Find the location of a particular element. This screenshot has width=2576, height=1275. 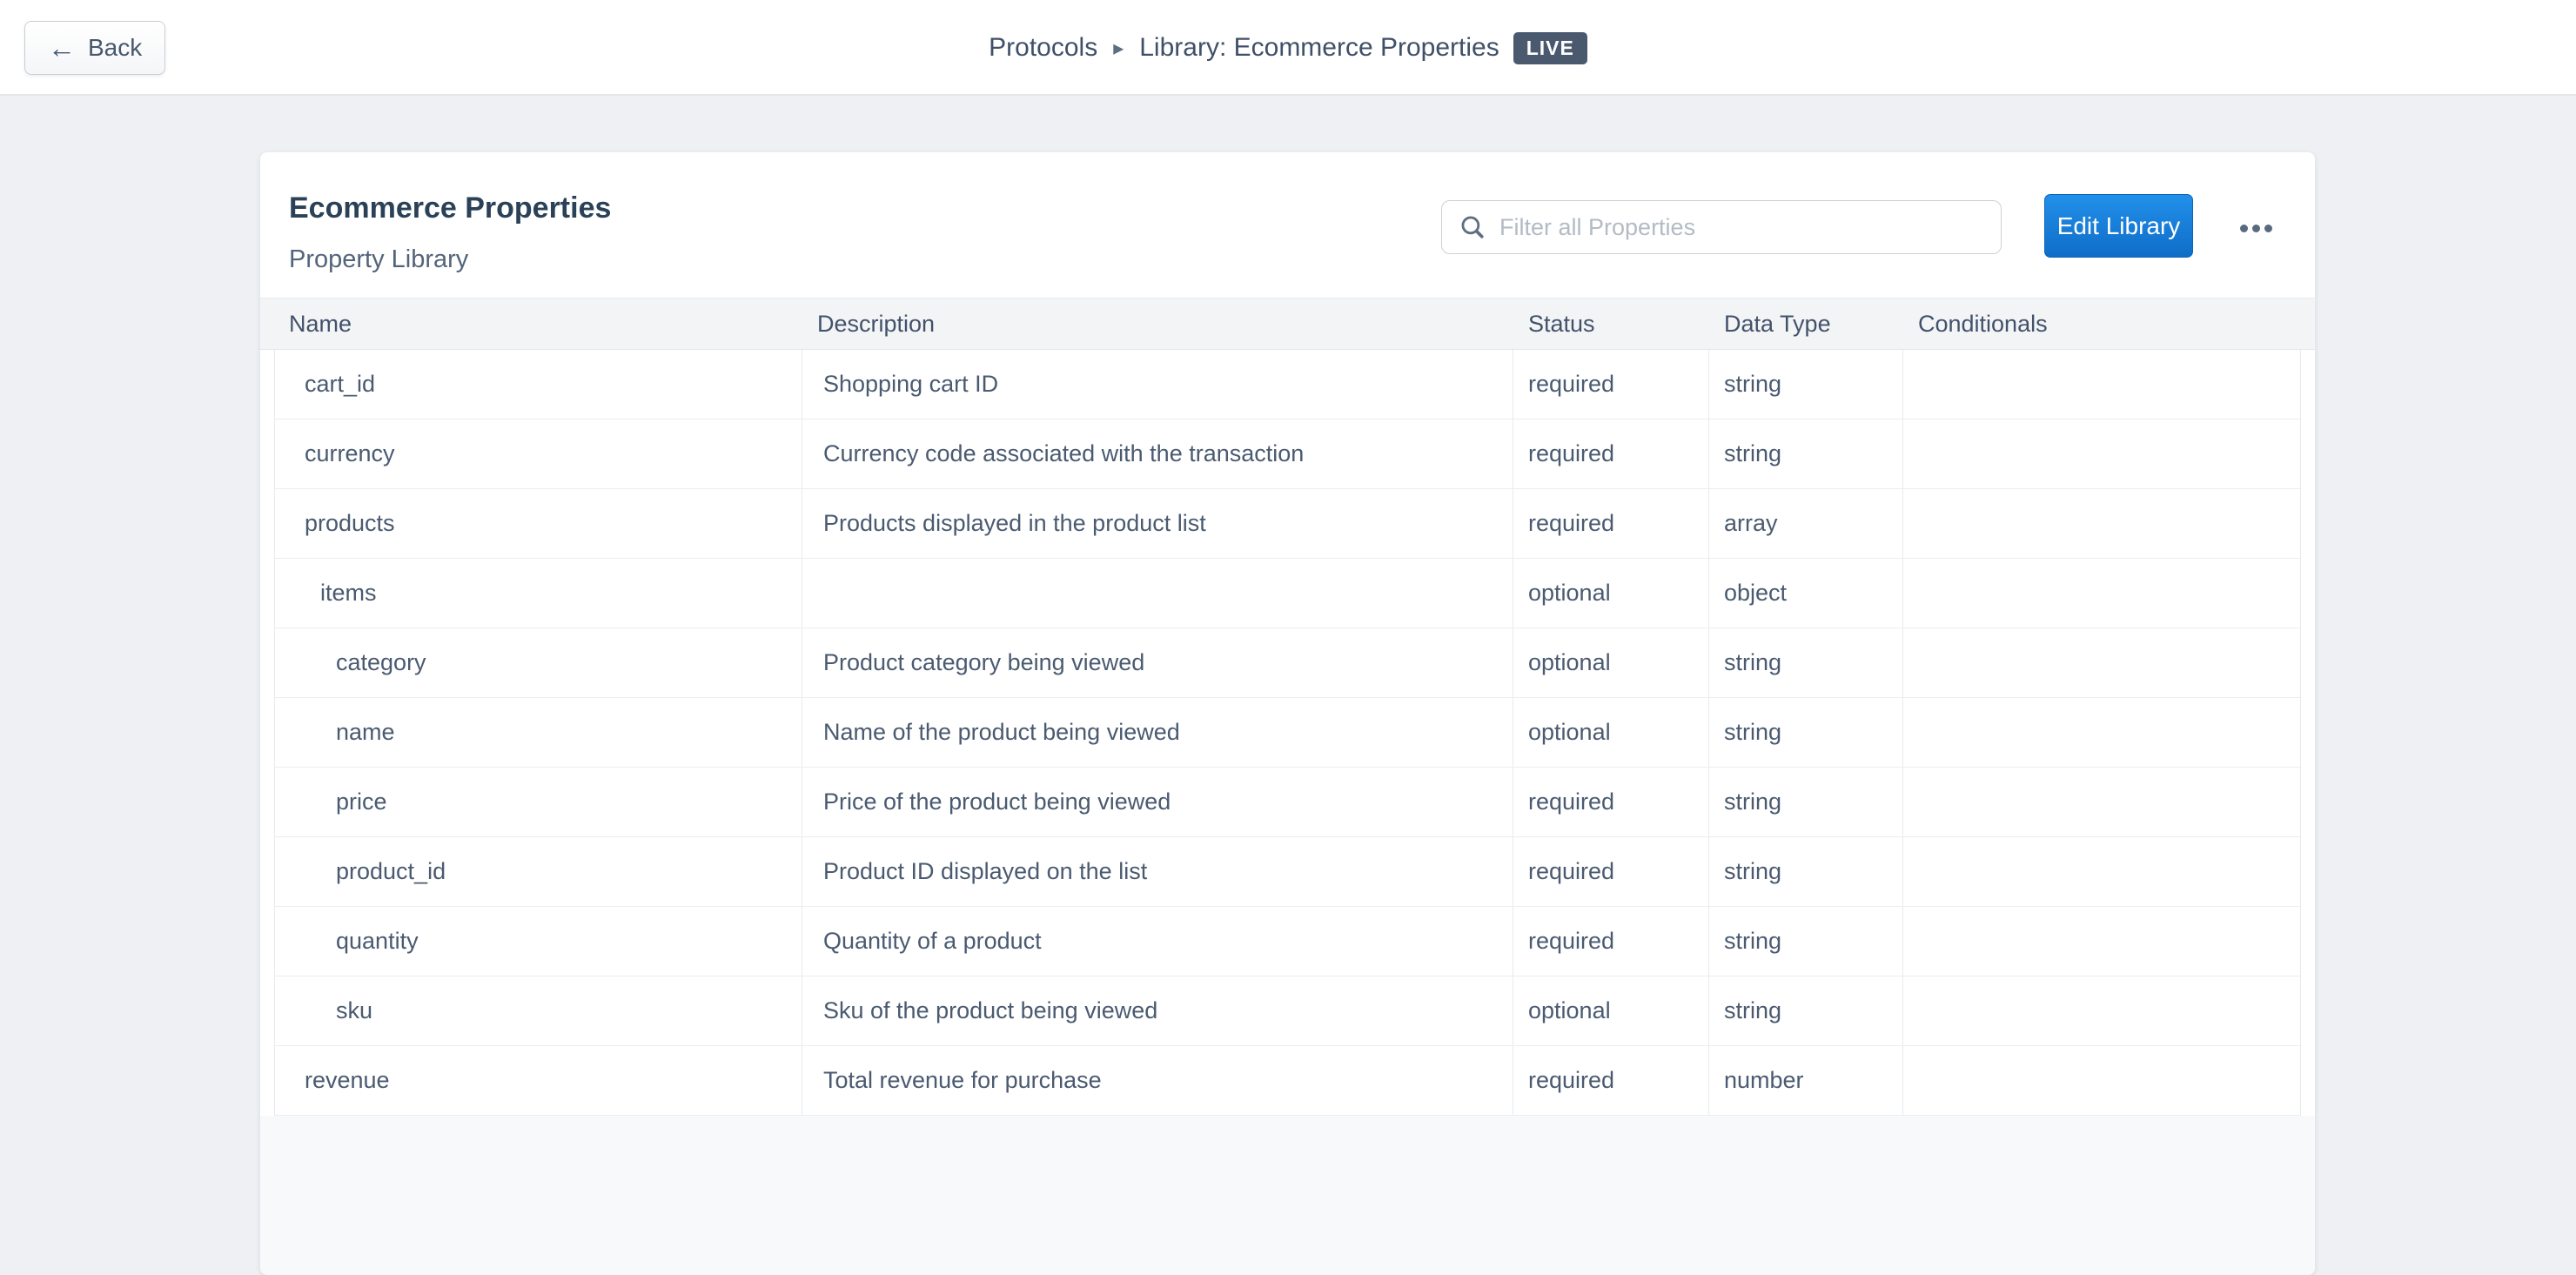

property-data-type: number is located at coordinates (1806, 1080).